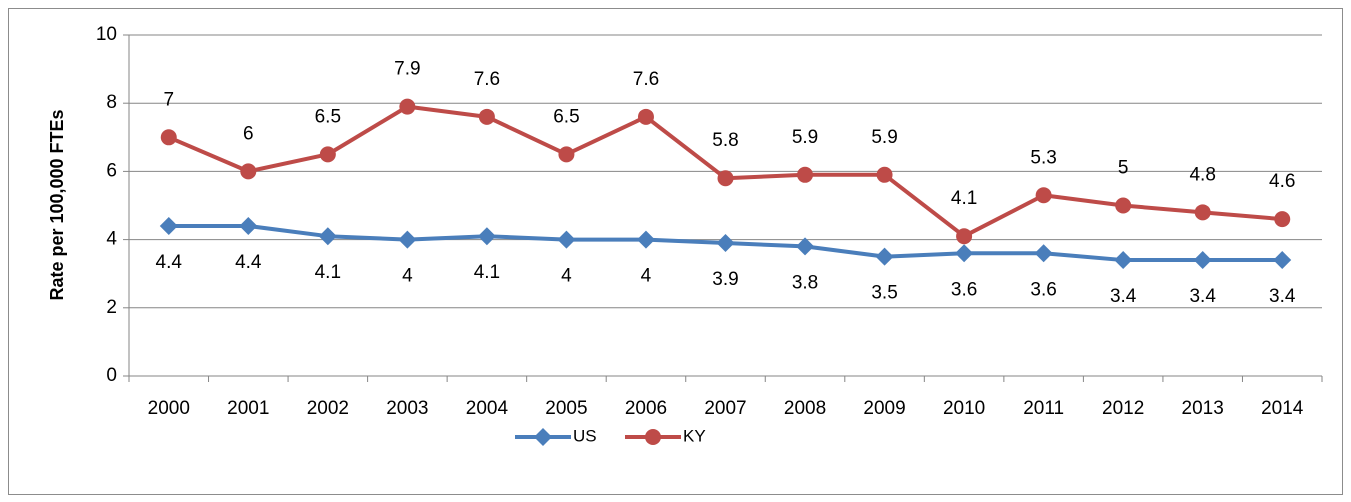 The image size is (1351, 502). Describe the element at coordinates (725, 140) in the screenshot. I see `data-label: 5.8` at that location.